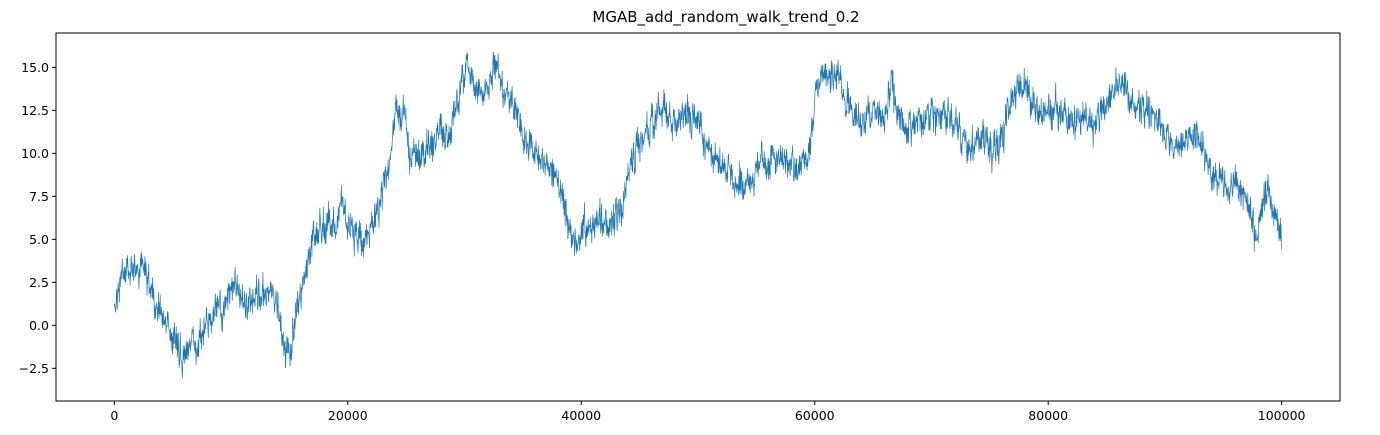  I want to click on x-tick-label: 40000, so click(581, 415).